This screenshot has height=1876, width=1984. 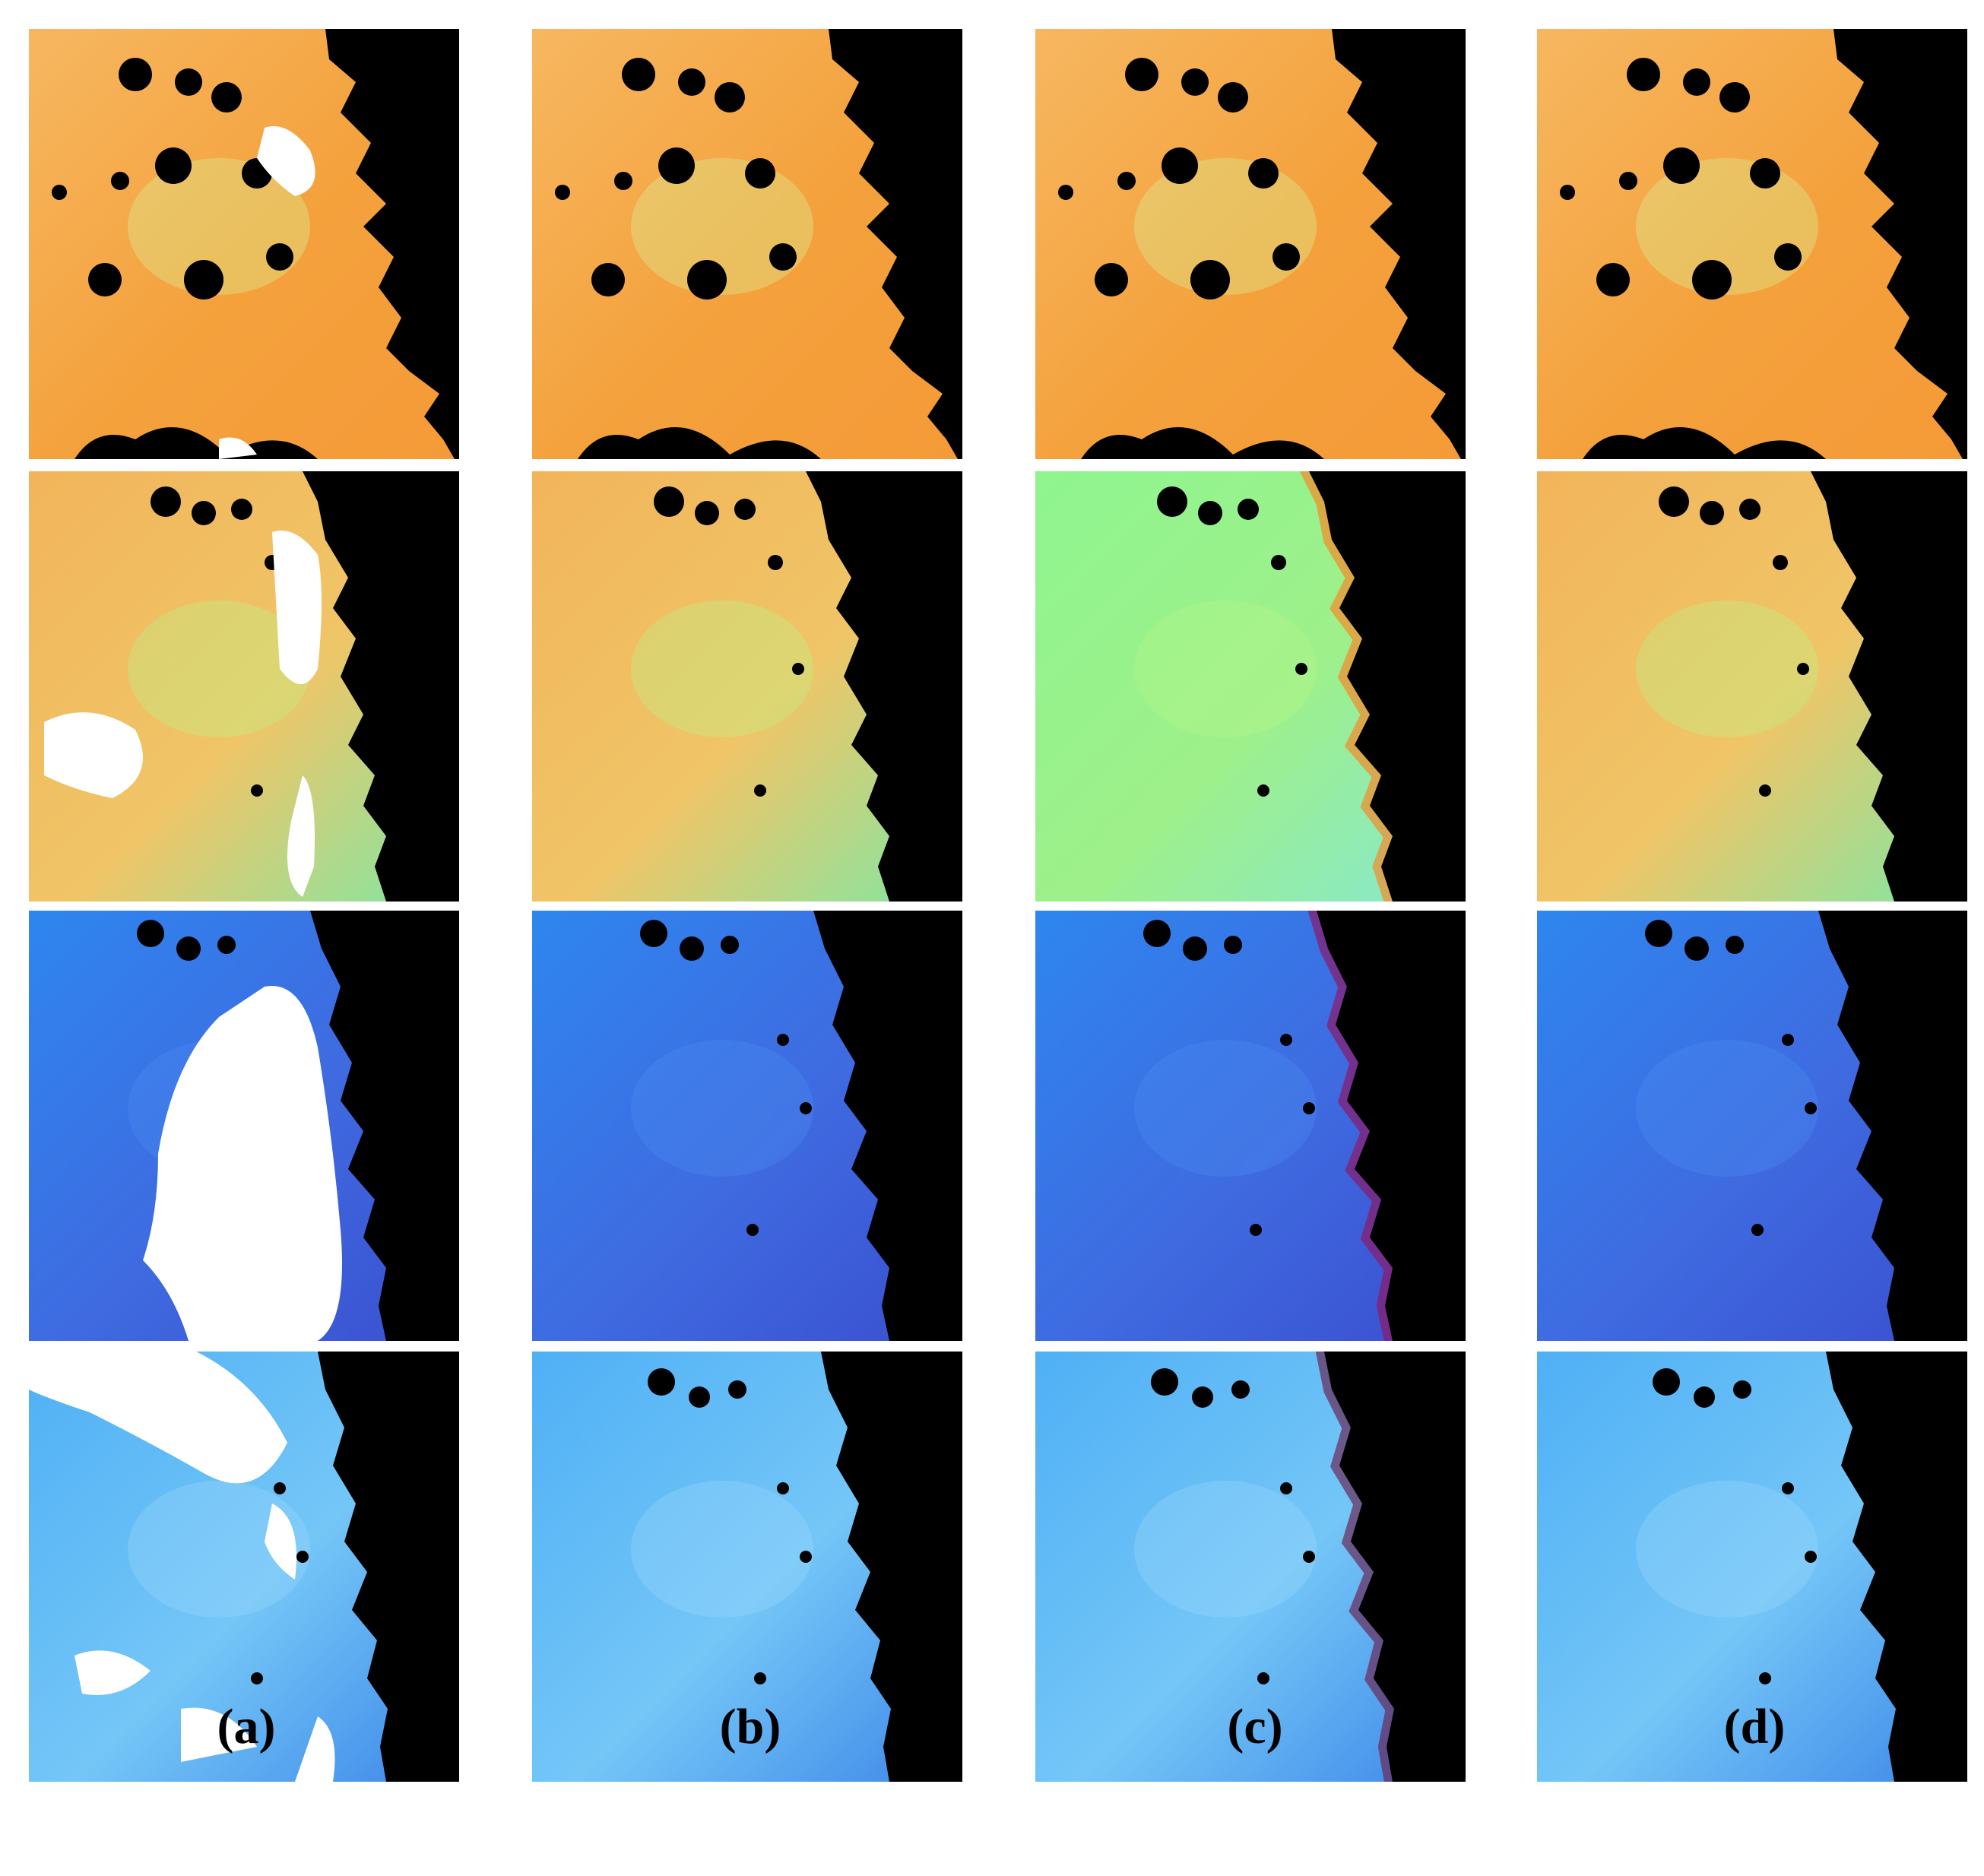 What do you see at coordinates (246, 1726) in the screenshot?
I see `label-a: (a)` at bounding box center [246, 1726].